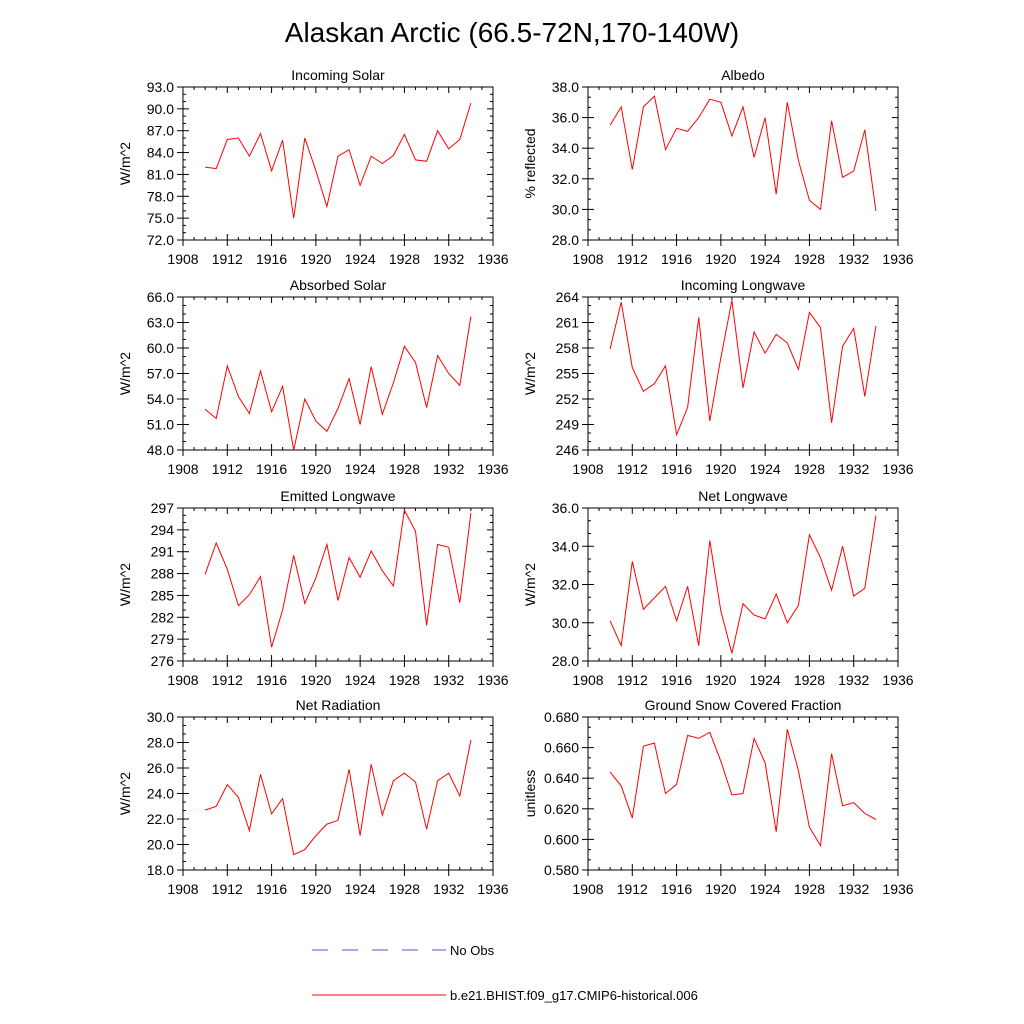 This screenshot has width=1024, height=1024. Describe the element at coordinates (160, 240) in the screenshot. I see `y-tick-label: 72.0` at that location.